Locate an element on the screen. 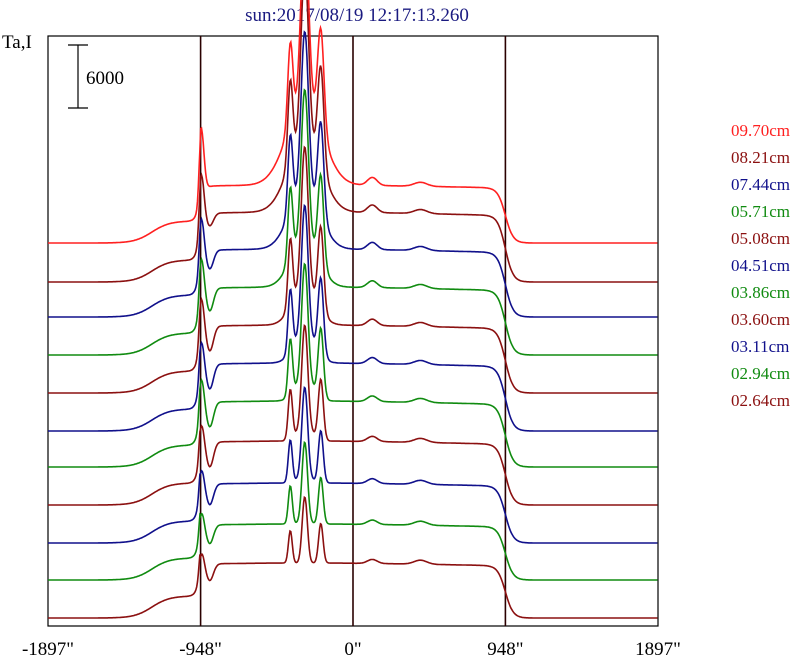 This screenshot has height=662, width=807. x-tick-label: 948" is located at coordinates (505, 649).